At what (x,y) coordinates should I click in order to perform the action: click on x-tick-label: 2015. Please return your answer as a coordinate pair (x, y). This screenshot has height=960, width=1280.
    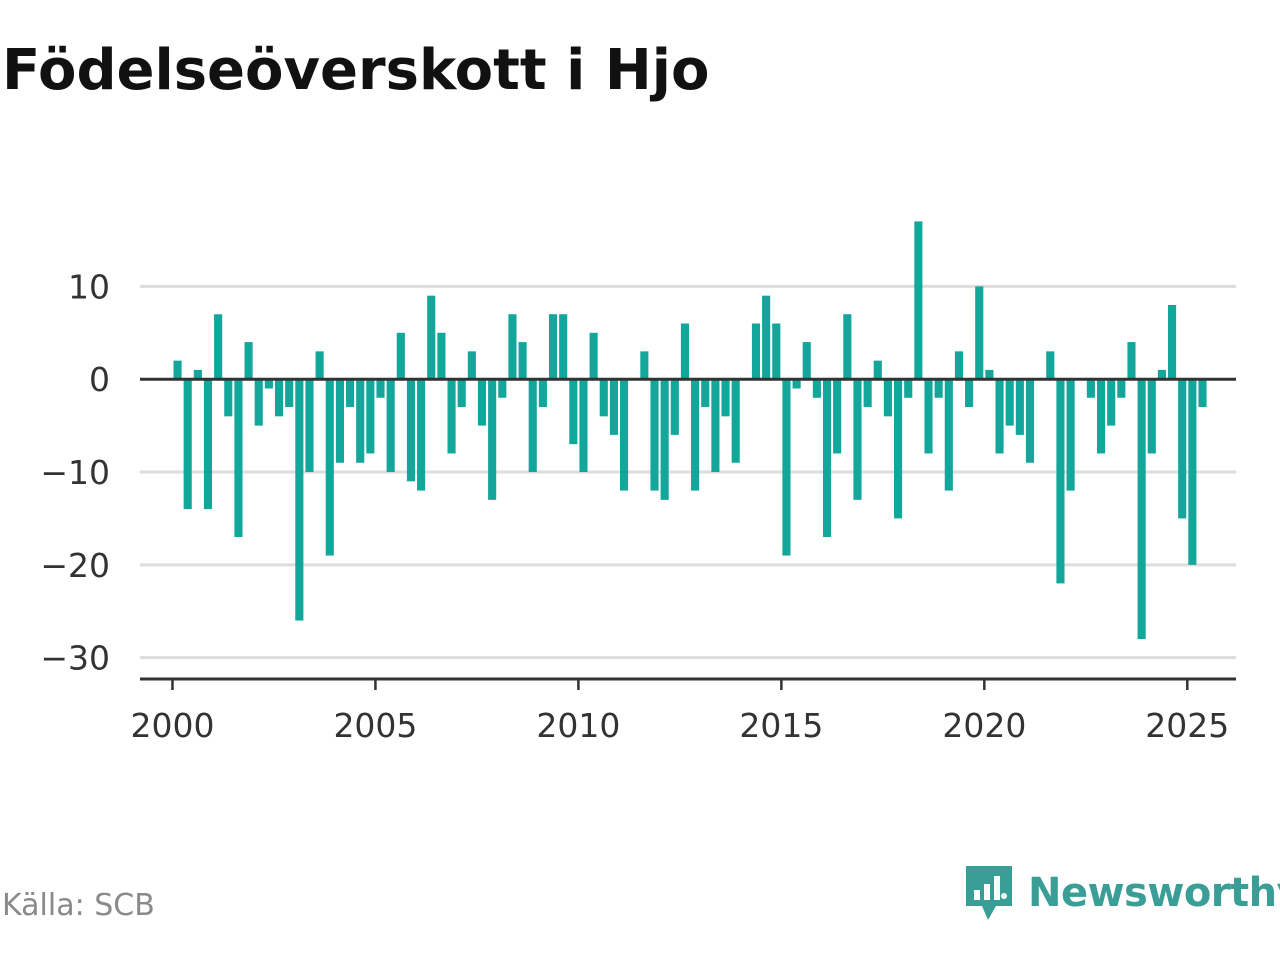
    Looking at the image, I should click on (781, 725).